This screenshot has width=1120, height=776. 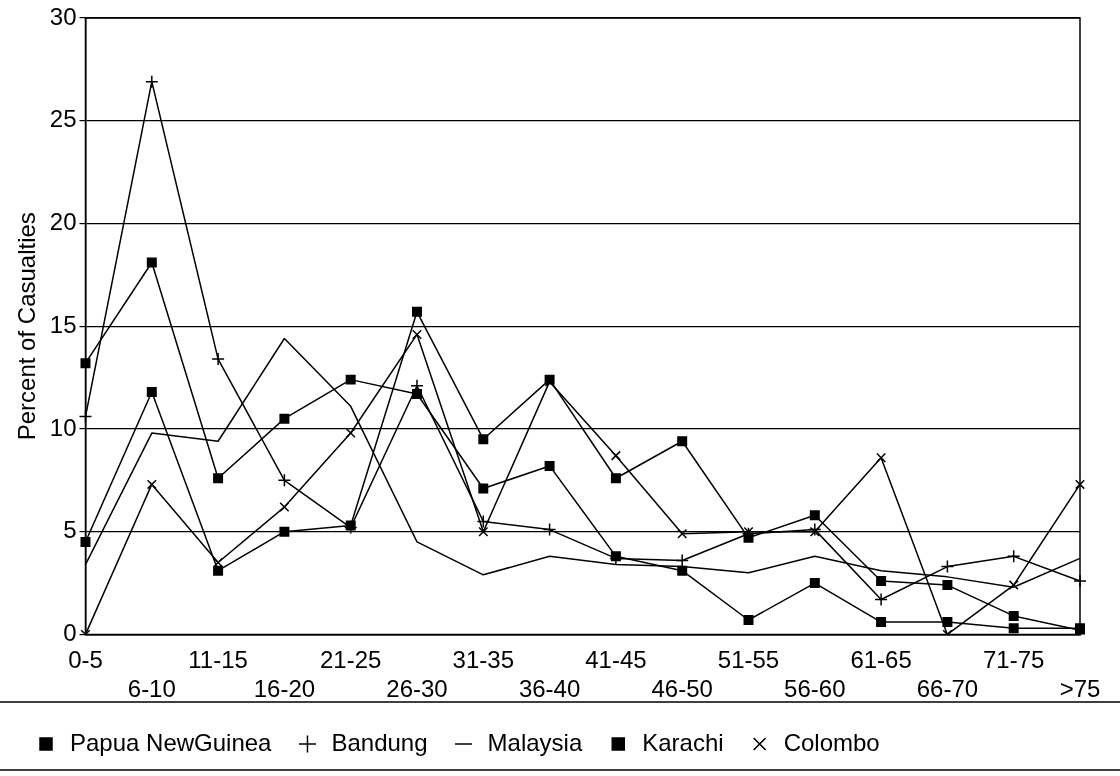 What do you see at coordinates (881, 660) in the screenshot?
I see `x-tick-label: 61-65` at bounding box center [881, 660].